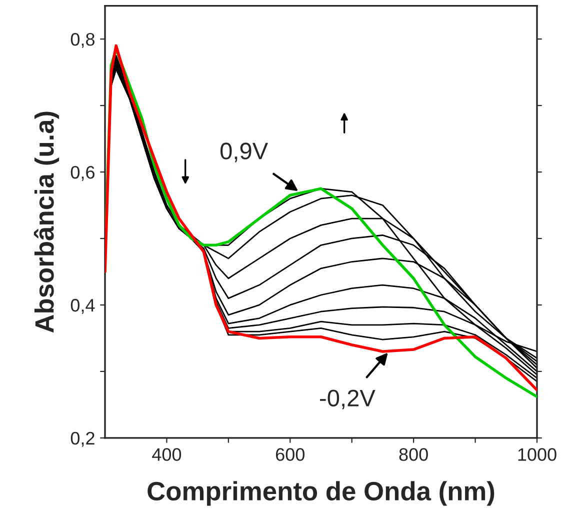  Describe the element at coordinates (82, 173) in the screenshot. I see `y-tick-label: 0,6` at that location.